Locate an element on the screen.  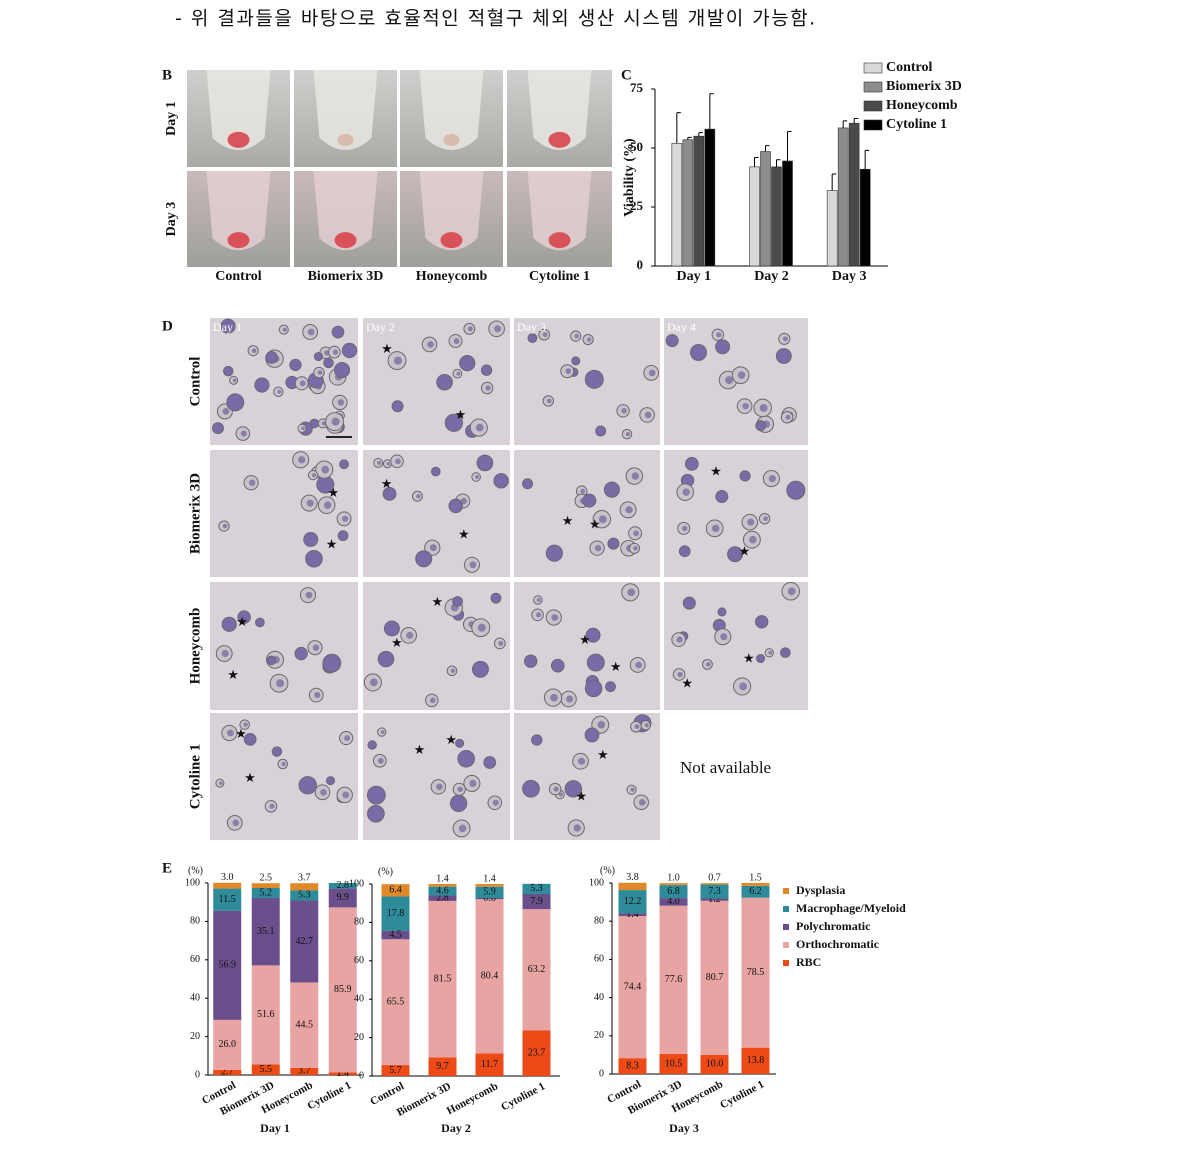
data-label: 74.4 is located at coordinates (633, 986).